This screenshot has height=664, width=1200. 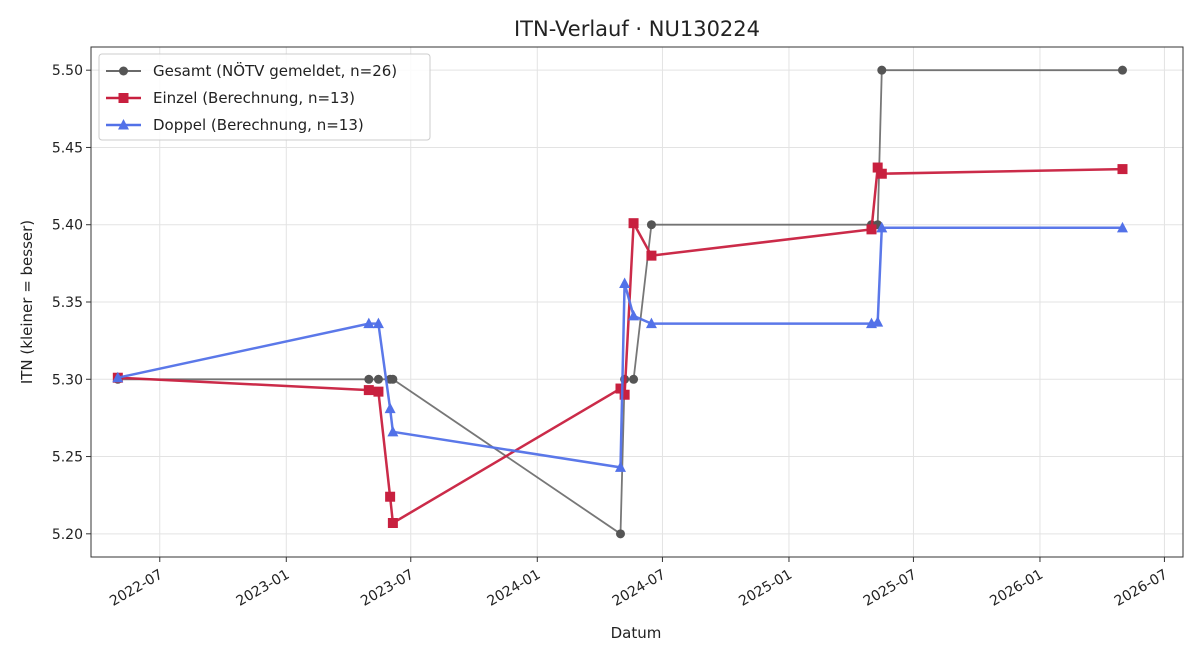 I want to click on legend-box, so click(x=264, y=97).